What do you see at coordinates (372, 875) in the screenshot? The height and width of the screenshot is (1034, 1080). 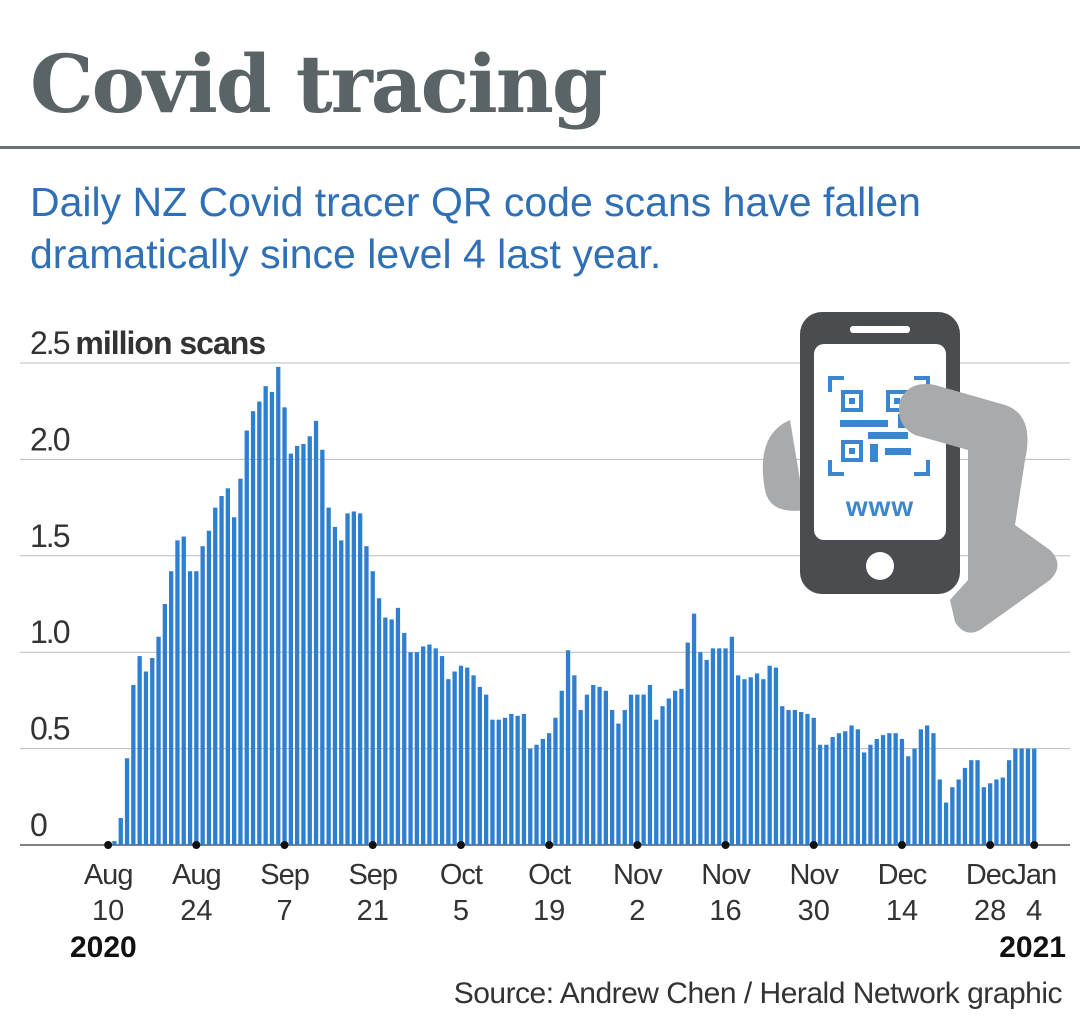 I see `x-tick-month: Sep` at bounding box center [372, 875].